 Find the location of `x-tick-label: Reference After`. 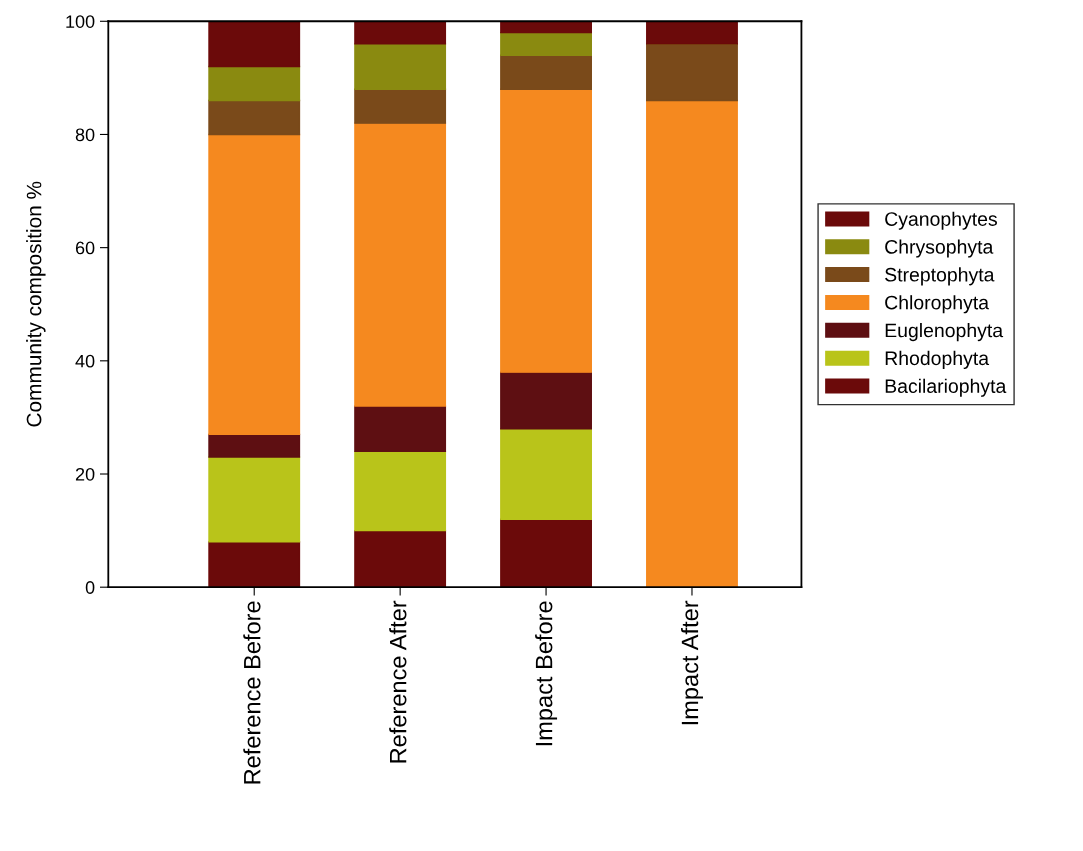

x-tick-label: Reference After is located at coordinates (398, 681).